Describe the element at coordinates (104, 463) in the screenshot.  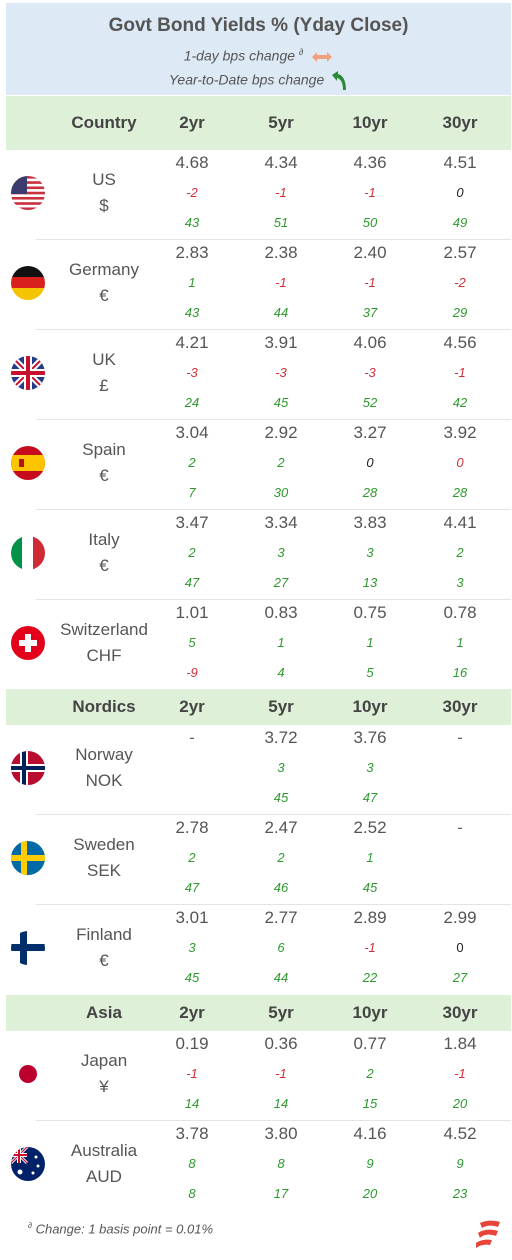
I see `country-cell: Spain €` at that location.